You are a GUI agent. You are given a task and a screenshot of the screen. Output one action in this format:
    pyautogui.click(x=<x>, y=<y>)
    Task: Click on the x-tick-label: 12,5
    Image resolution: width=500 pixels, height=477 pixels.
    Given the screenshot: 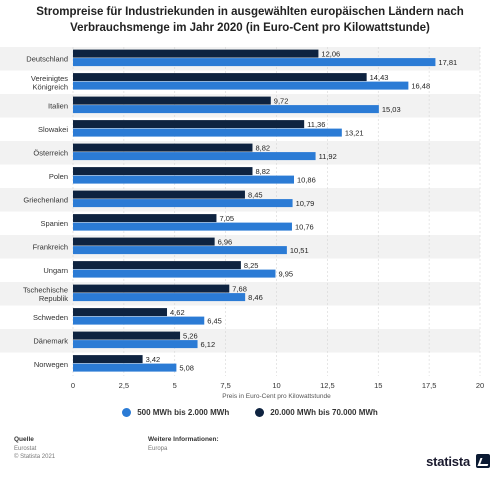 What is the action you would take?
    pyautogui.click(x=327, y=385)
    